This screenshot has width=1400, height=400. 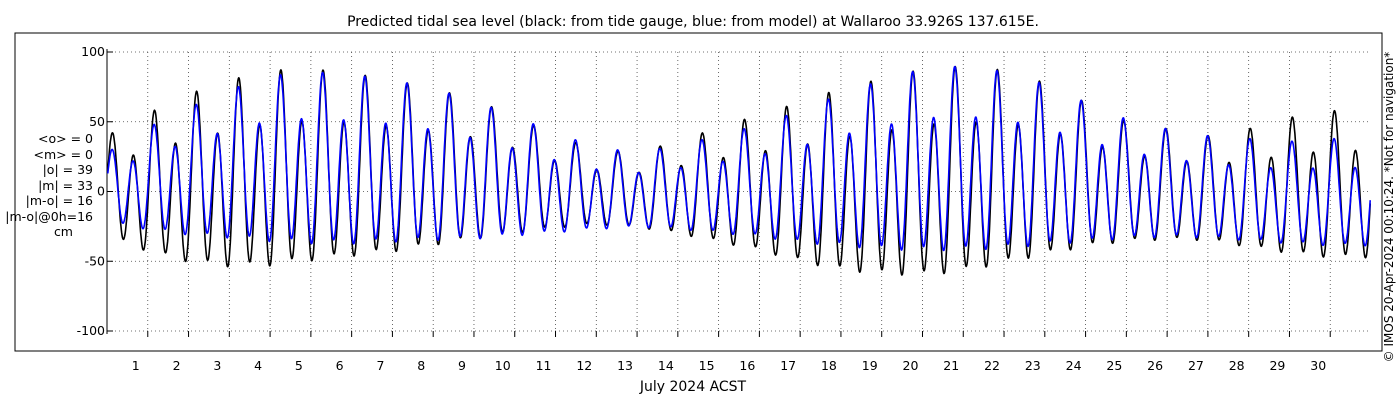 What do you see at coordinates (49, 216) in the screenshot?
I see `stat-line: |m-o|@0h=16` at bounding box center [49, 216].